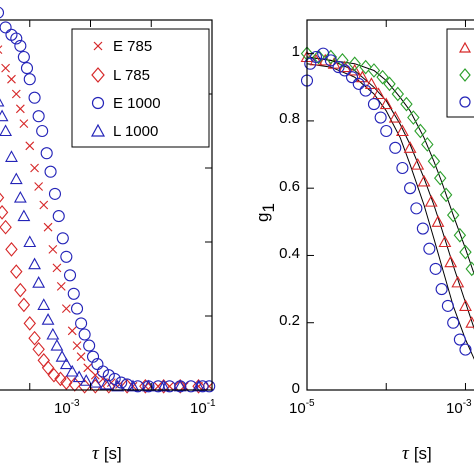  I want to click on right-x-tick-label-1e-5: 10-5, so click(302, 407).